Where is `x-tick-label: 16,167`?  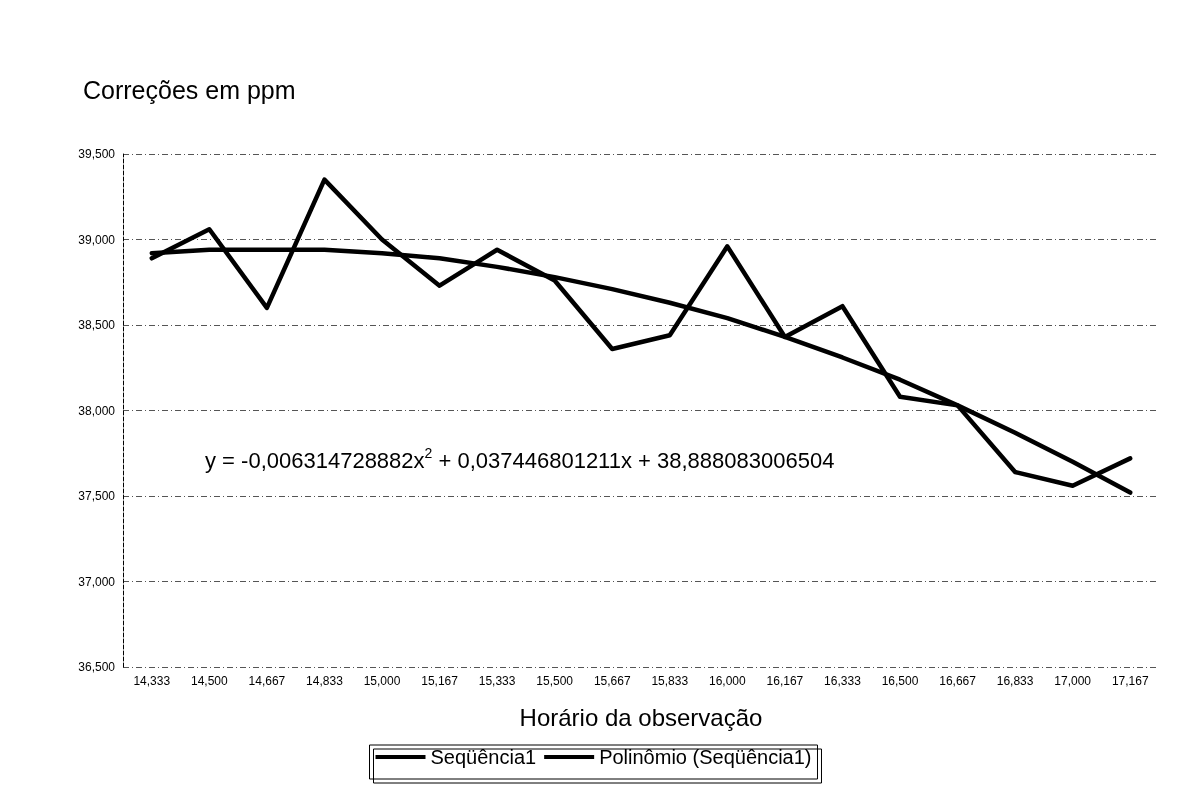
x-tick-label: 16,167 is located at coordinates (785, 681).